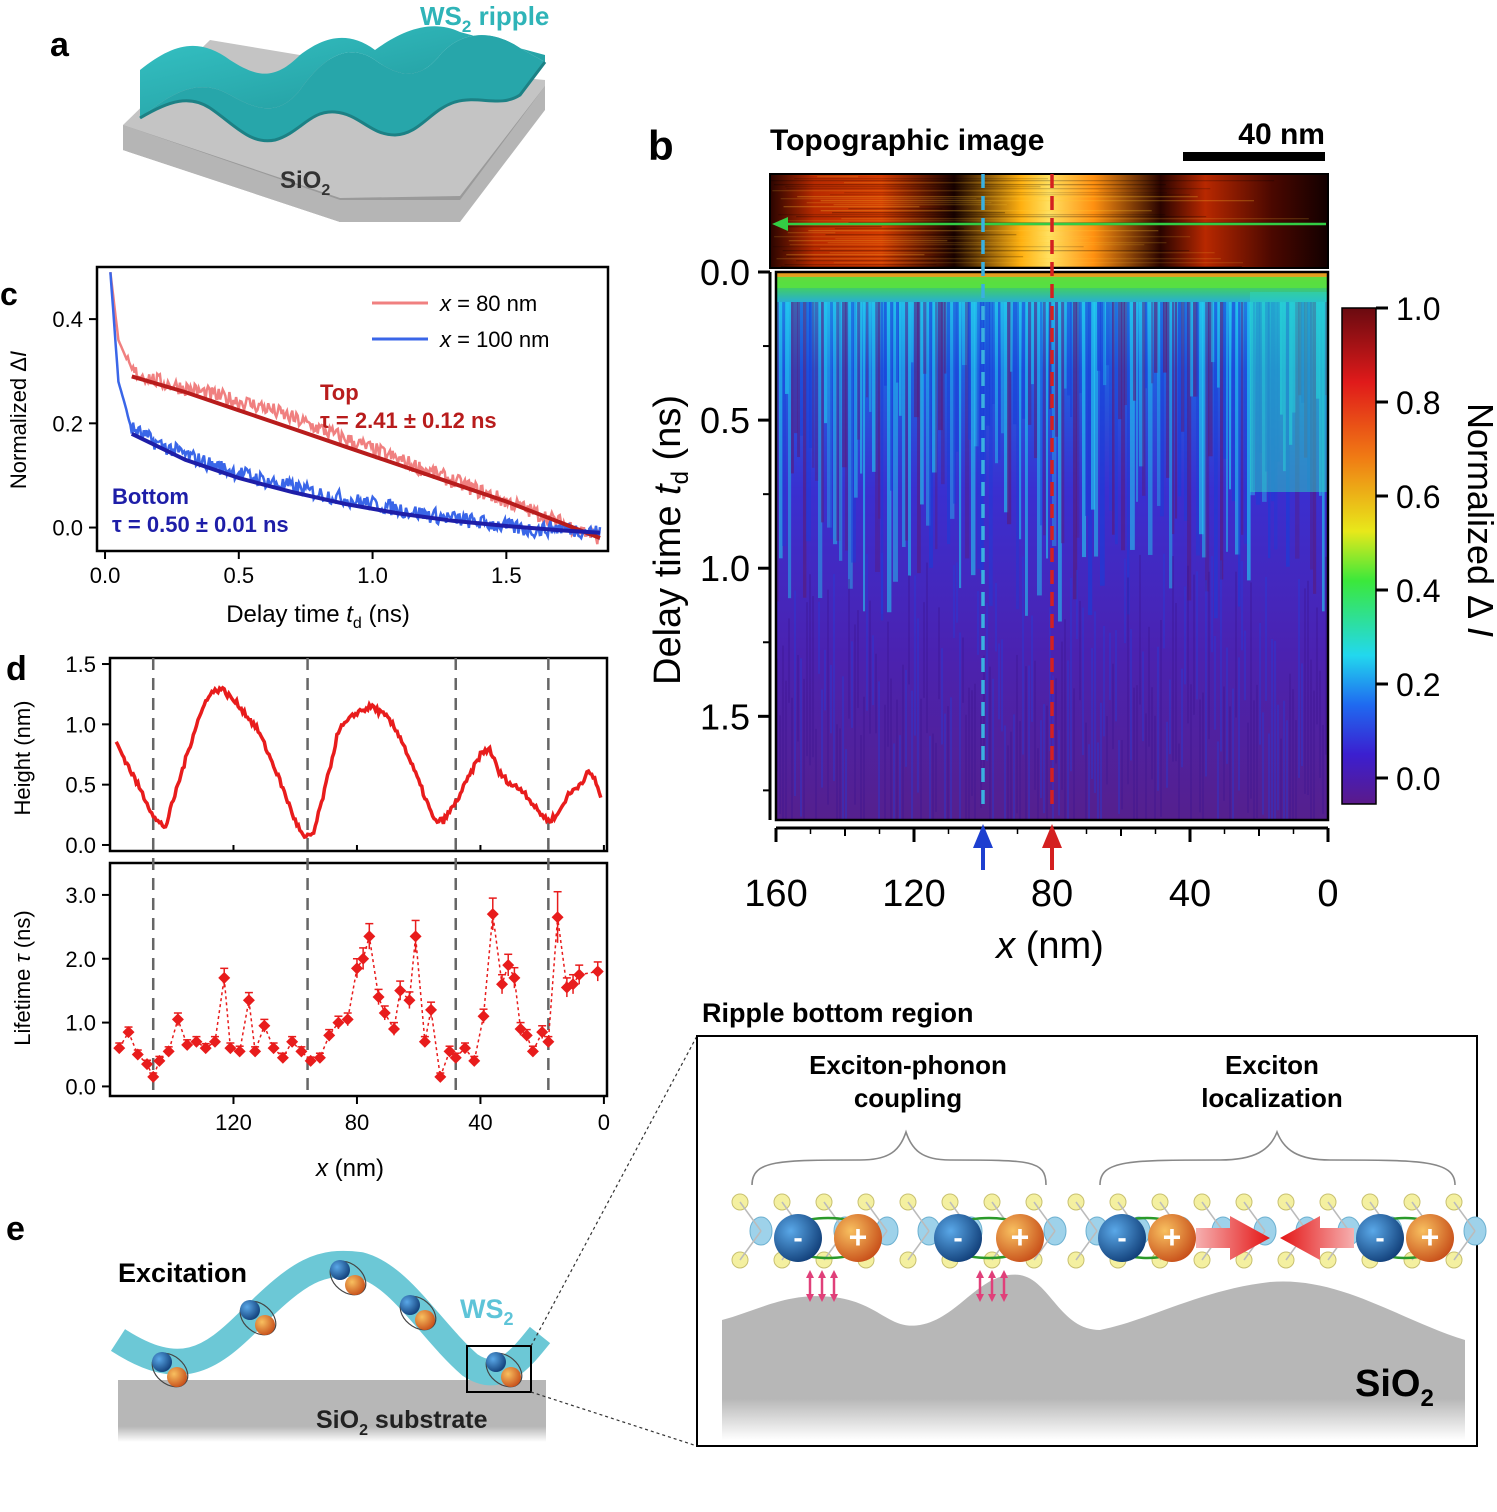  Describe the element at coordinates (182, 1273) in the screenshot. I see `excitation-label: Excitation` at that location.